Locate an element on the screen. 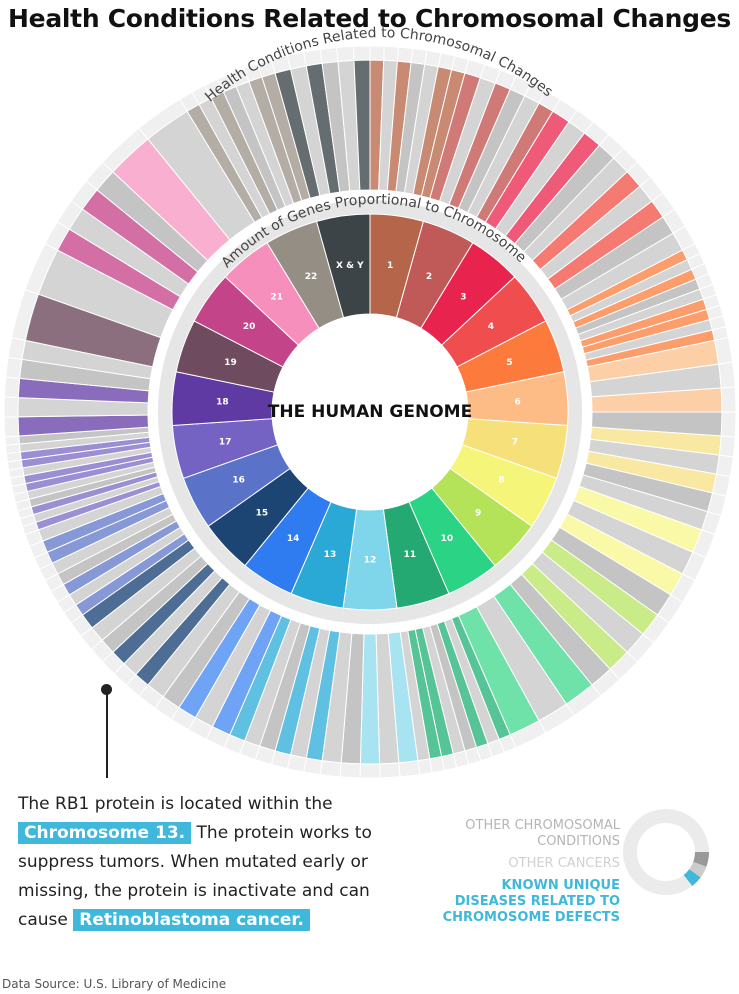  chromosome-label: 5 is located at coordinates (509, 363).